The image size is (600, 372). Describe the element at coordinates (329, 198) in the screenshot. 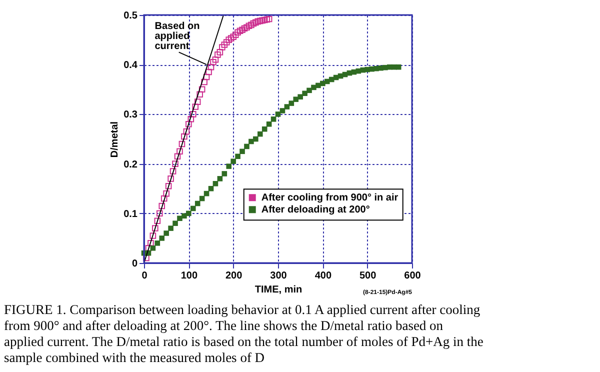

I see `legend-label: After cooling from 900° in air` at that location.